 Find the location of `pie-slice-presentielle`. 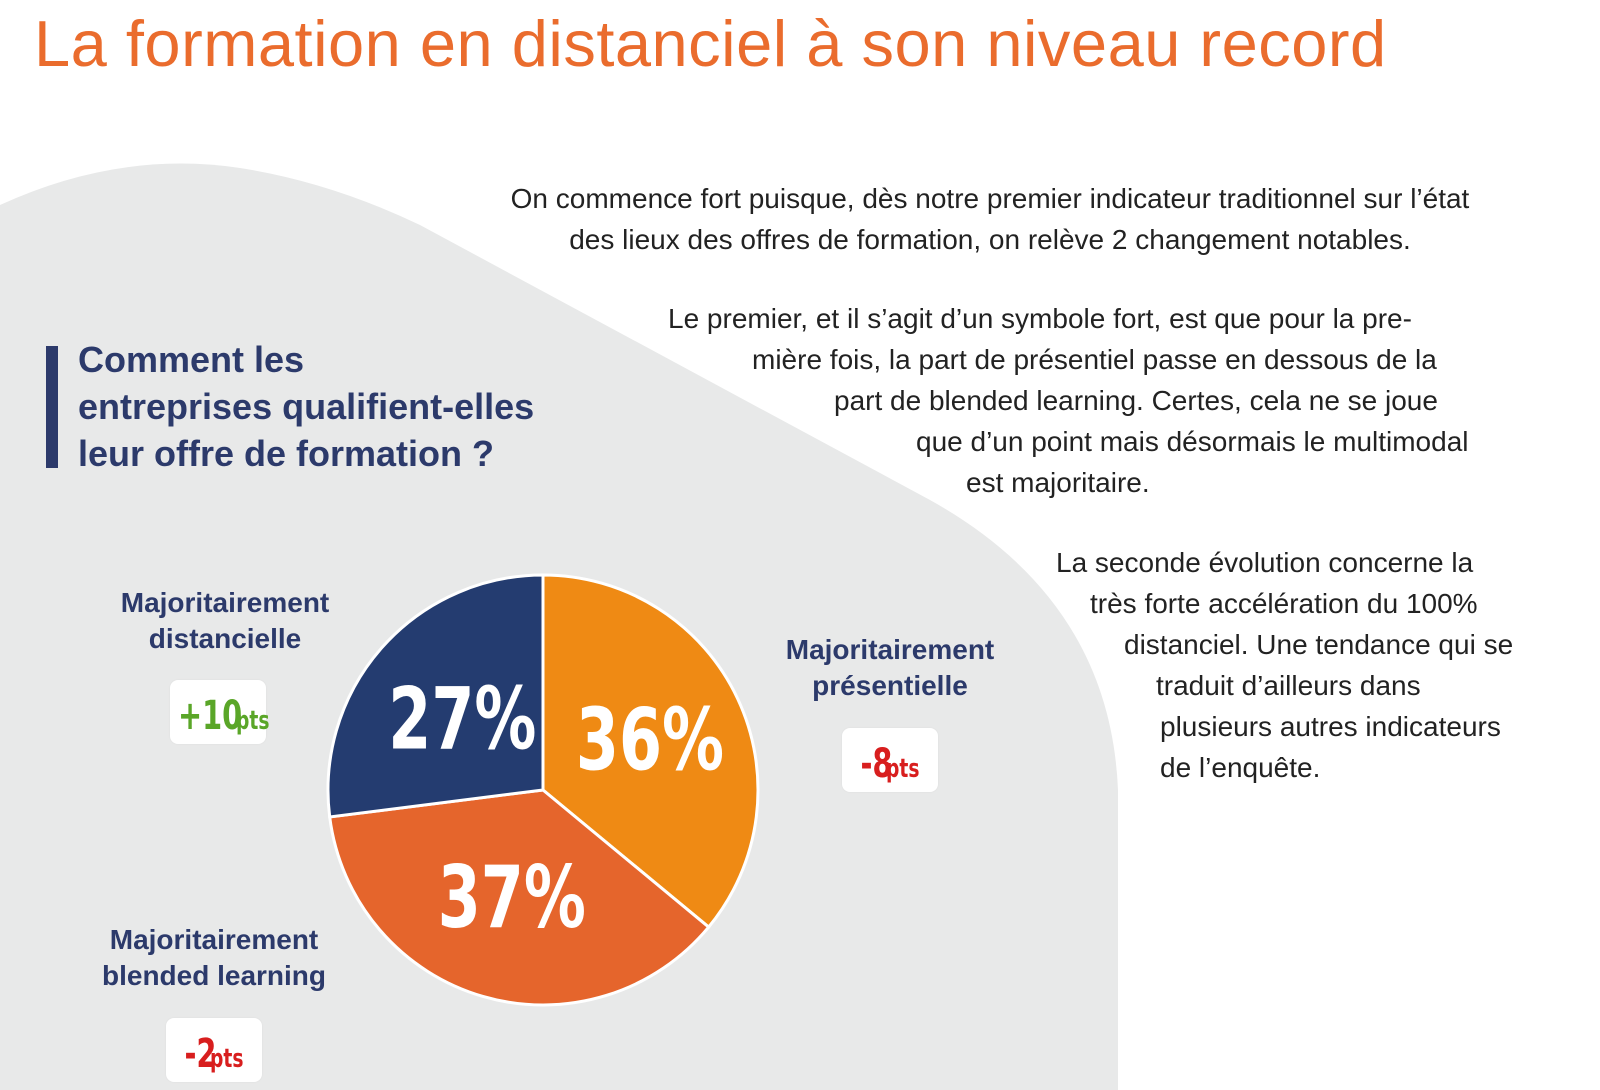

pie-slice-presentielle is located at coordinates (650, 751).